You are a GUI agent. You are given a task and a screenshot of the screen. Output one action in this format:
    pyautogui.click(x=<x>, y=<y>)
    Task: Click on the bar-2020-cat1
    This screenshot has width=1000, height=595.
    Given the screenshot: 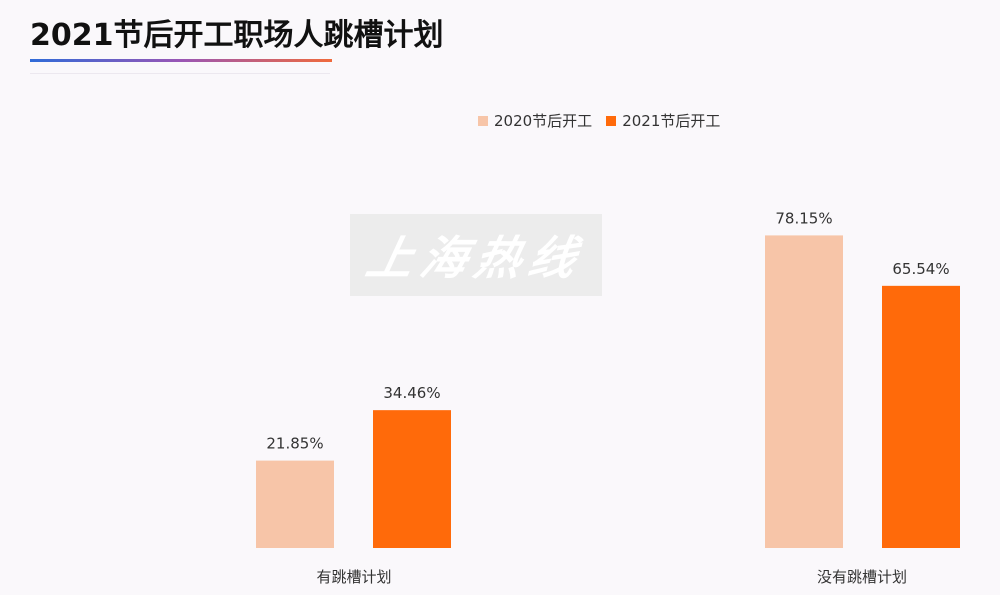 What is the action you would take?
    pyautogui.click(x=804, y=391)
    